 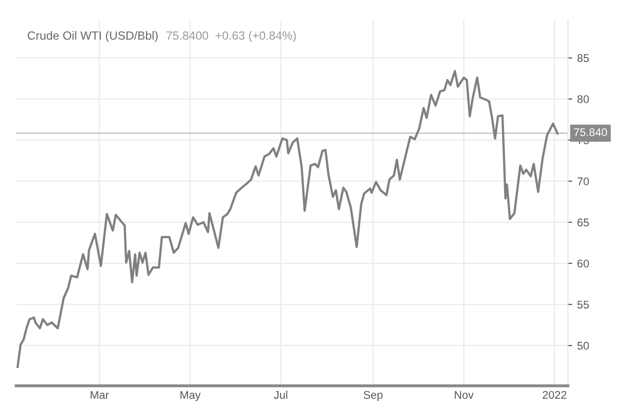 What do you see at coordinates (583, 181) in the screenshot?
I see `y-tick-label: 70` at bounding box center [583, 181].